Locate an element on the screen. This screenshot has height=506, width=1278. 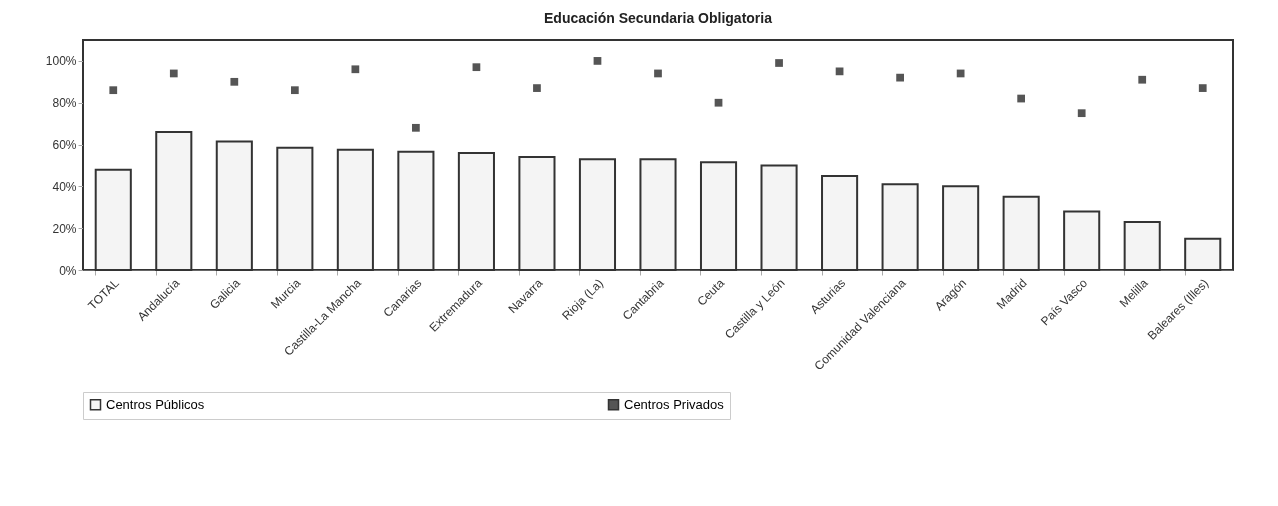
y-tick-label: 60% is located at coordinates (64, 145).